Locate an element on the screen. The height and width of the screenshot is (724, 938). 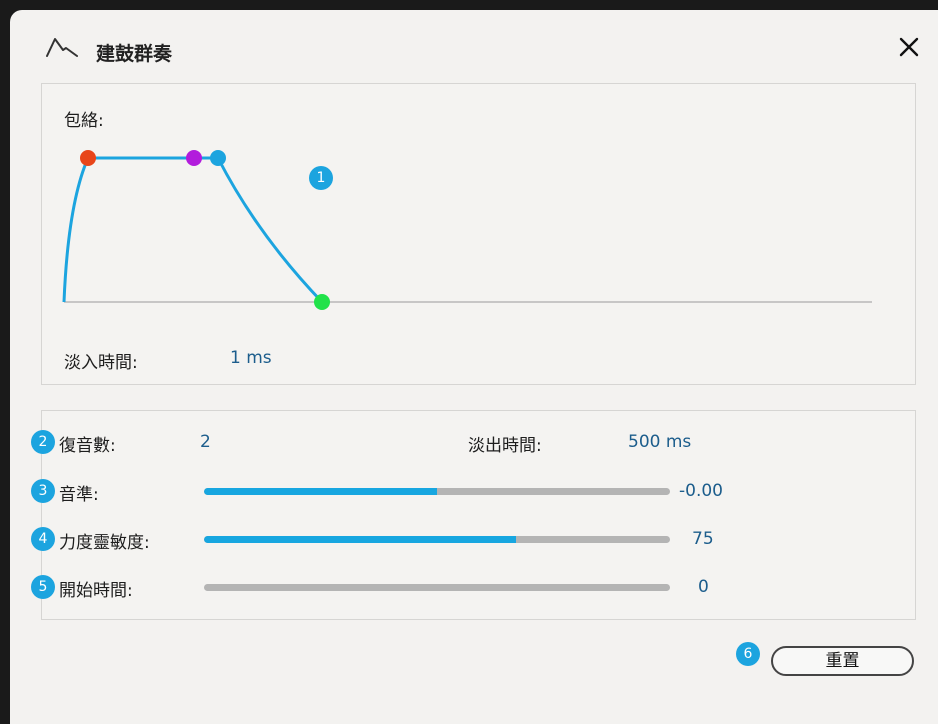
fade-in-value: 1 ms is located at coordinates (251, 358).